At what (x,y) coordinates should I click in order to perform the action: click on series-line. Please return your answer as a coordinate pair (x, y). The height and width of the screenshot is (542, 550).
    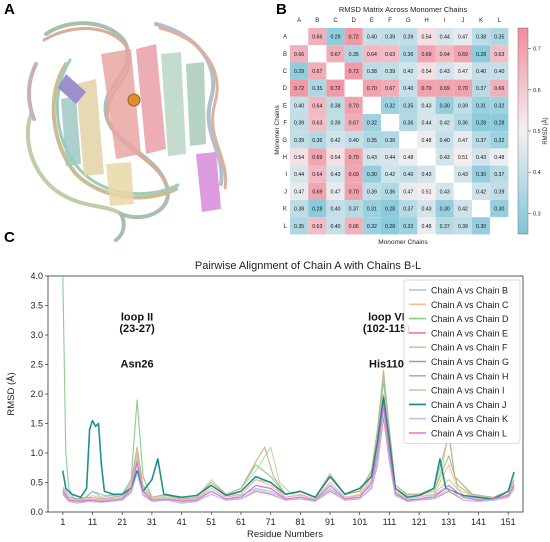
    Looking at the image, I should click on (288, 457).